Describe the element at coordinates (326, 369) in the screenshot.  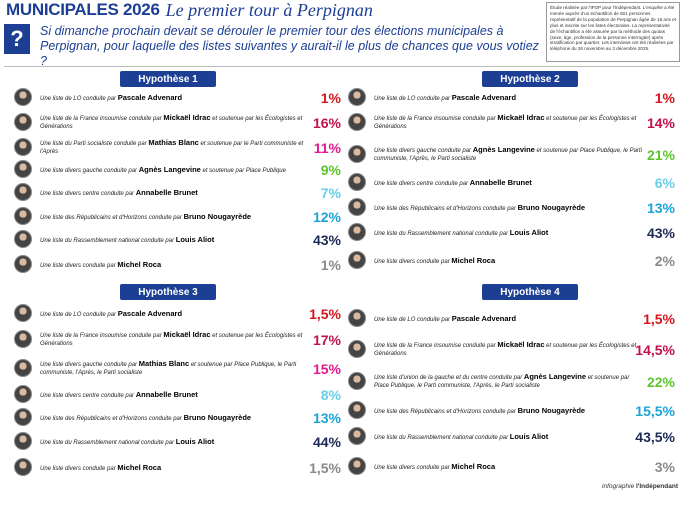
I see `candidate-percentage: 15%` at that location.